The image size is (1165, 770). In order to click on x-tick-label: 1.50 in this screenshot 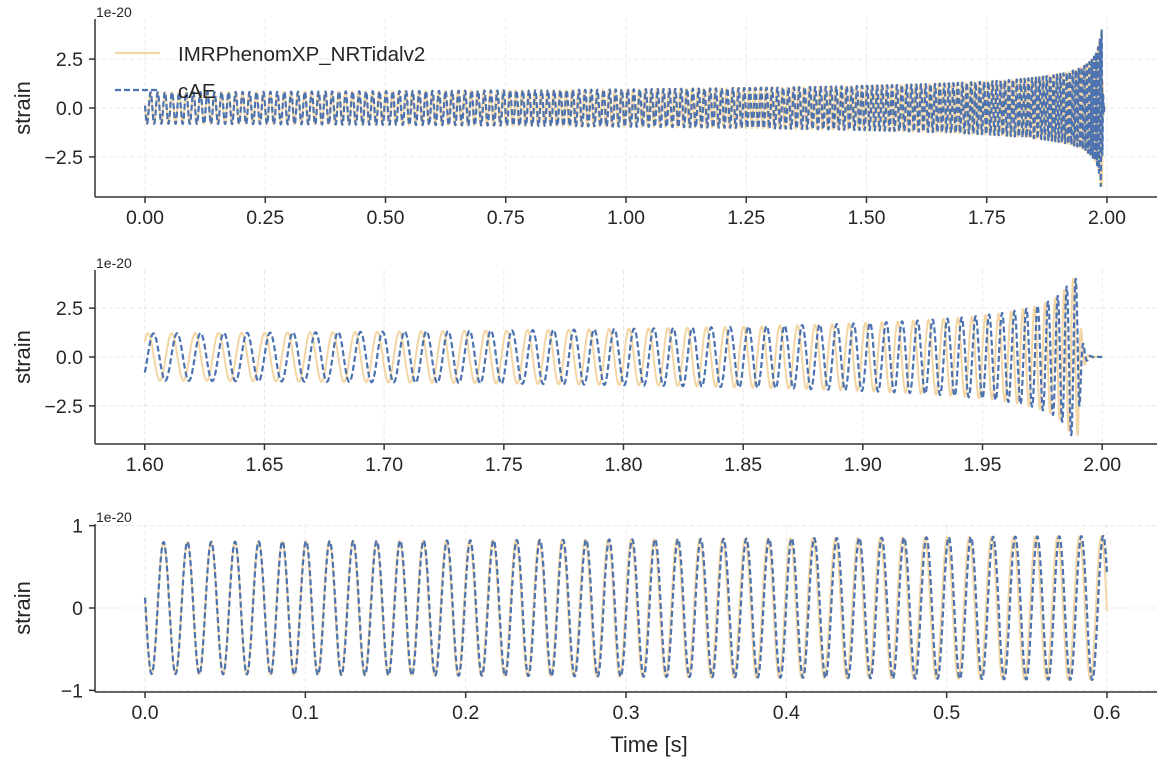, I will do `click(867, 218)`.